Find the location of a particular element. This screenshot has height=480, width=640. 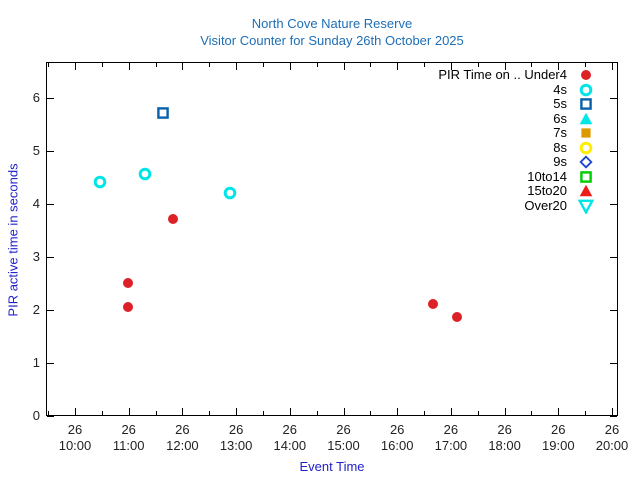

legend-entry-4s: 4s is located at coordinates (518, 89).